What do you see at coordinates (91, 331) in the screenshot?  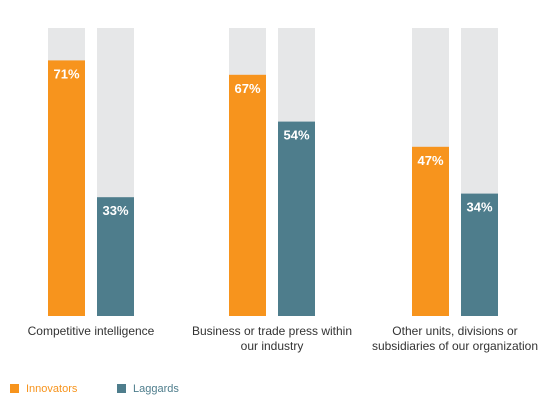 I see `x-tick-label: Competitive intelligence` at bounding box center [91, 331].